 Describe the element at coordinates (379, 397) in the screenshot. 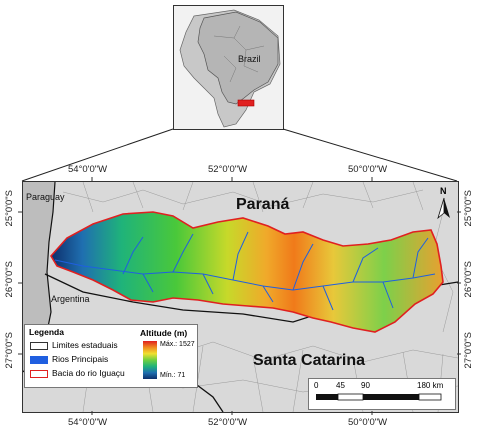

I see `scale-bar-graphic` at that location.